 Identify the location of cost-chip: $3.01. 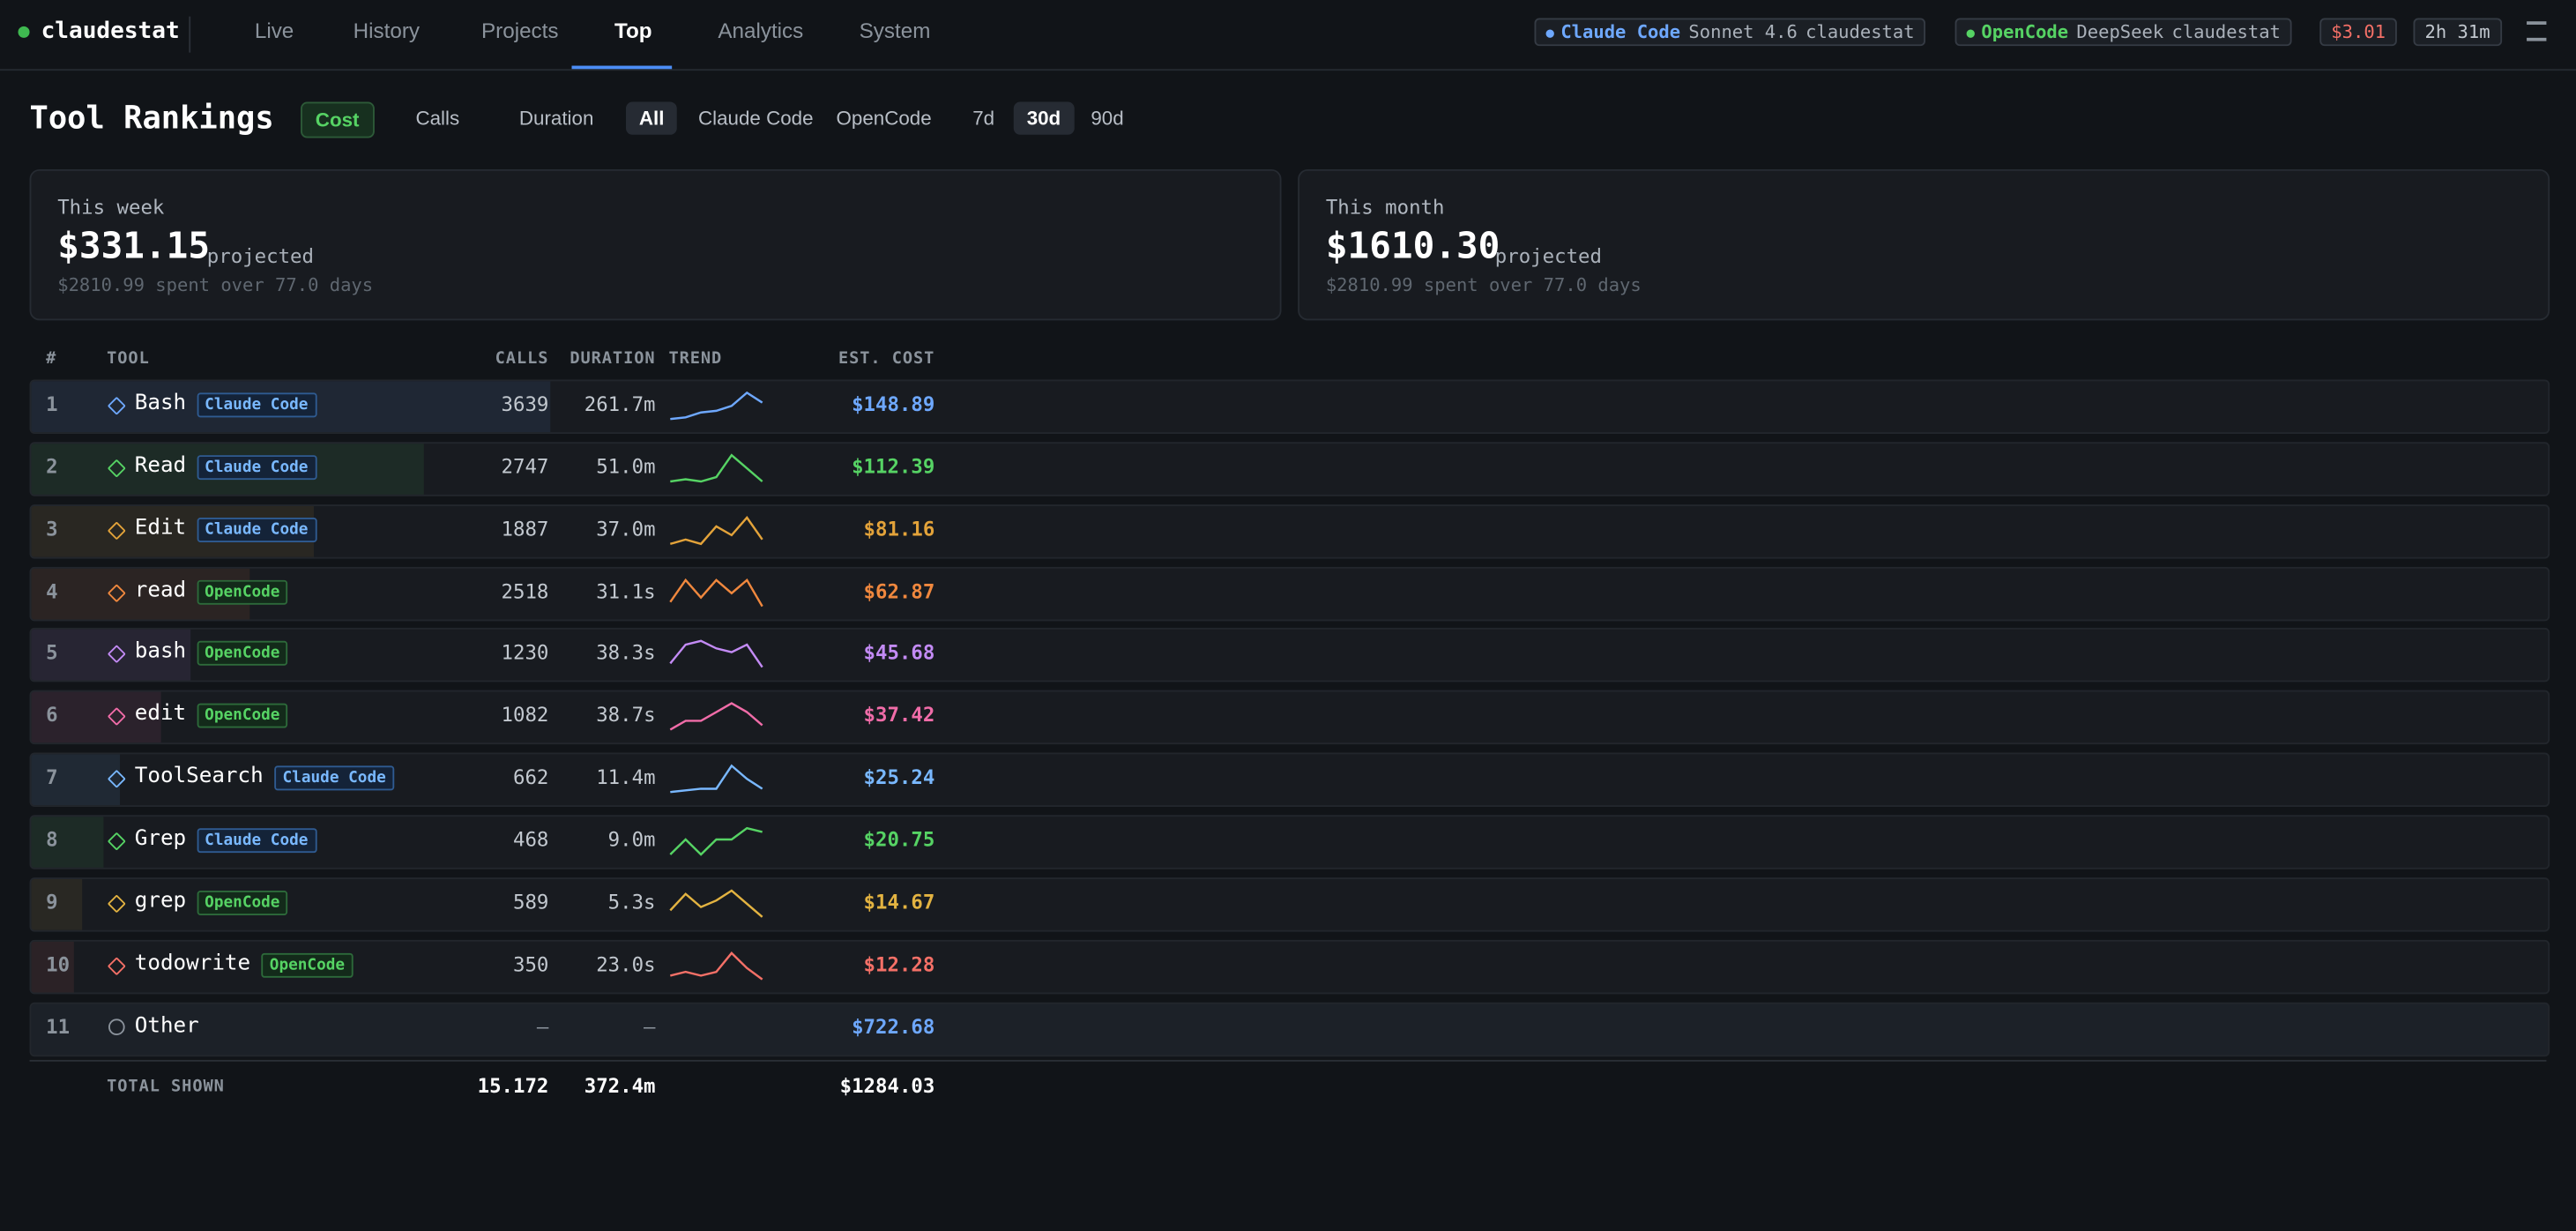
(2359, 32).